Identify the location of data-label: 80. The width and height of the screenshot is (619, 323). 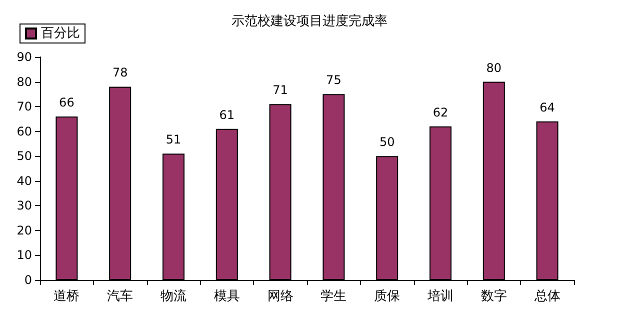
(494, 67).